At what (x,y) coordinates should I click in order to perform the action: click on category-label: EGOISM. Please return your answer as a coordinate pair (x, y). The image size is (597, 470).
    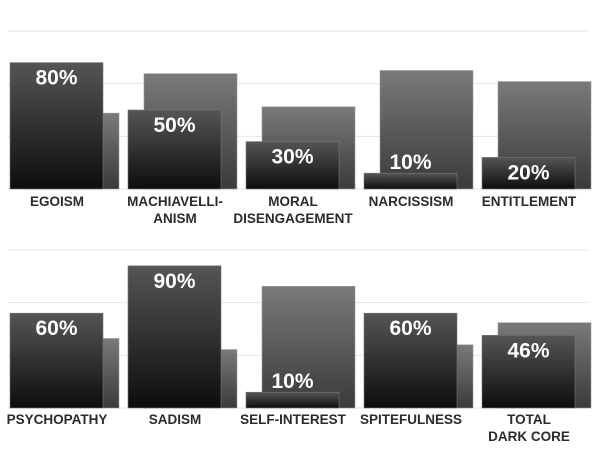
    Looking at the image, I should click on (57, 201).